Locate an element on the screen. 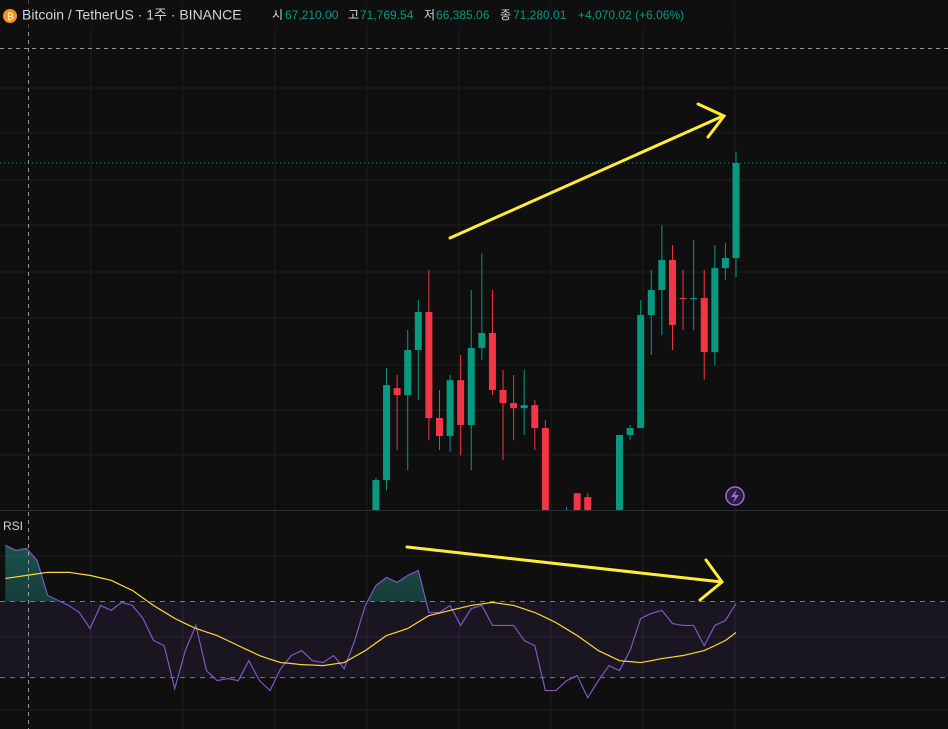  trend-arrow-up is located at coordinates (587, 171).